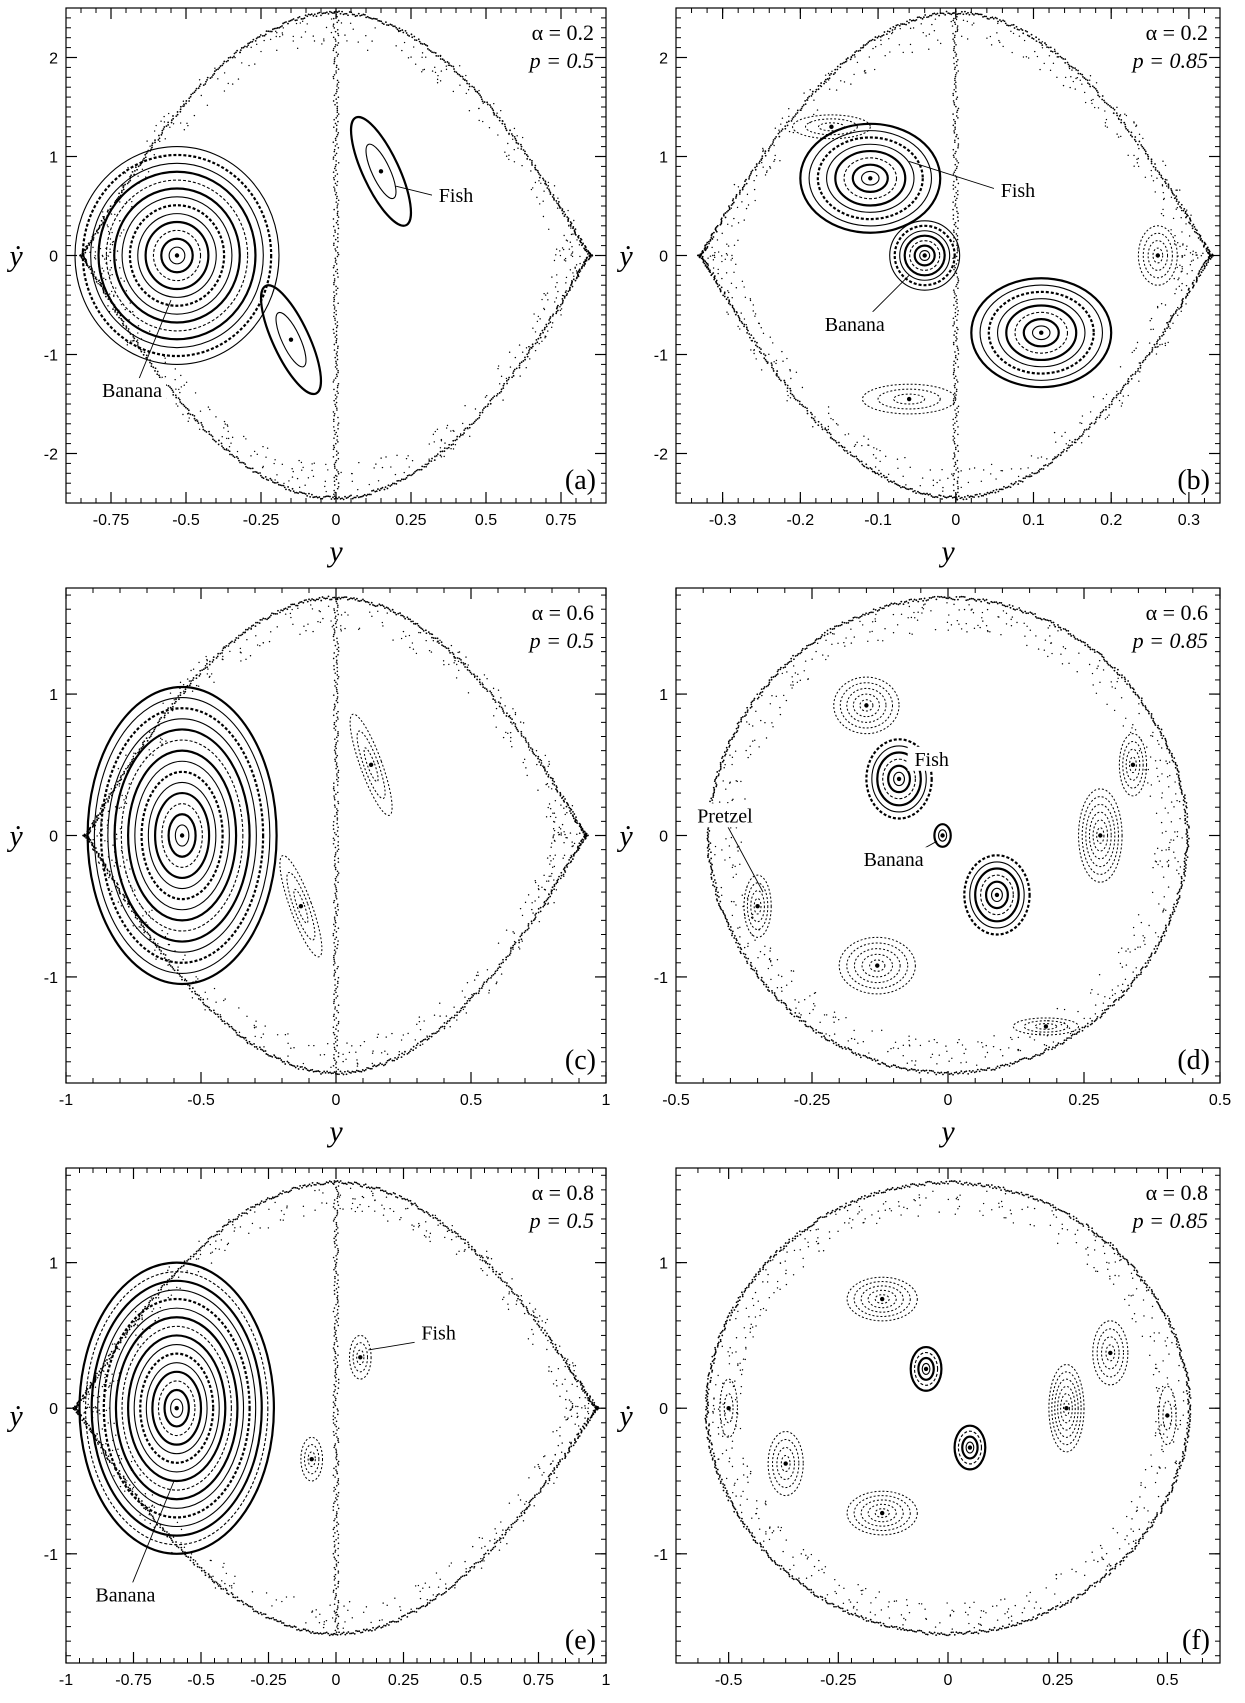  I want to click on island-side-lower, so click(909, 399).